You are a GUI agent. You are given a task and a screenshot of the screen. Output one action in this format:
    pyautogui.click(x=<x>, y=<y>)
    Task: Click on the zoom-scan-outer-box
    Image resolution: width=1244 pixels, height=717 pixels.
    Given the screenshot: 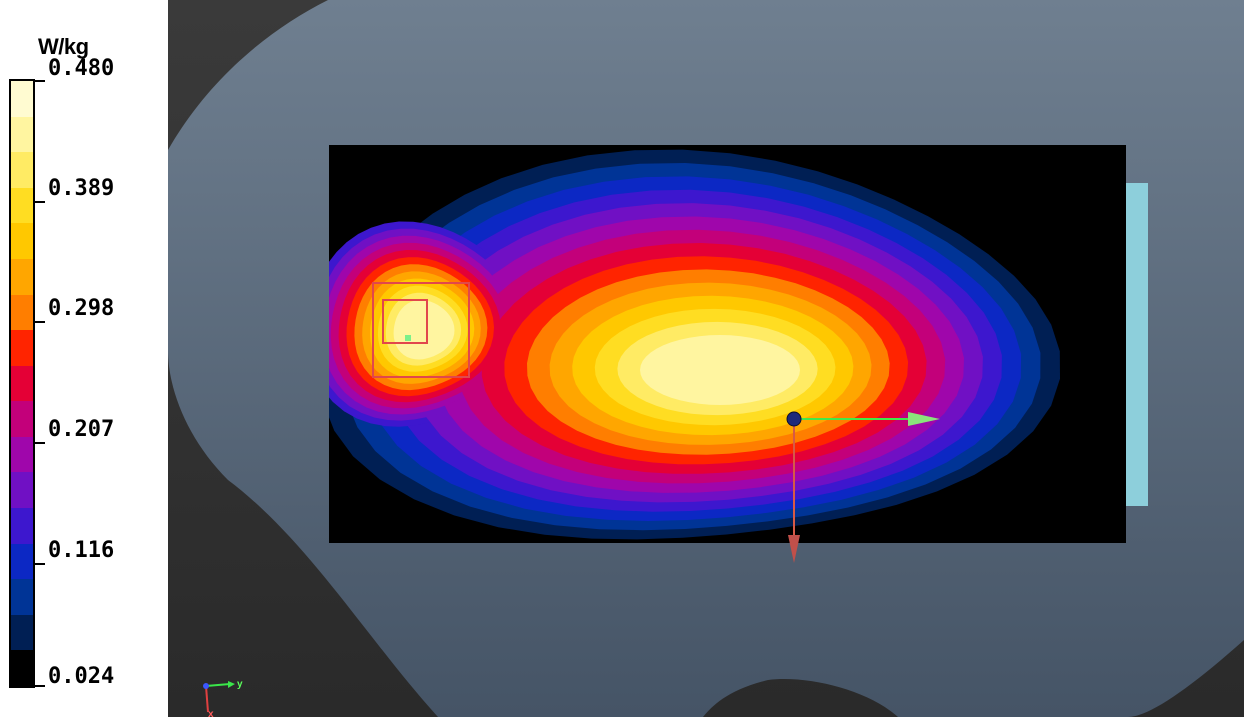 What is the action you would take?
    pyautogui.click(x=421, y=330)
    